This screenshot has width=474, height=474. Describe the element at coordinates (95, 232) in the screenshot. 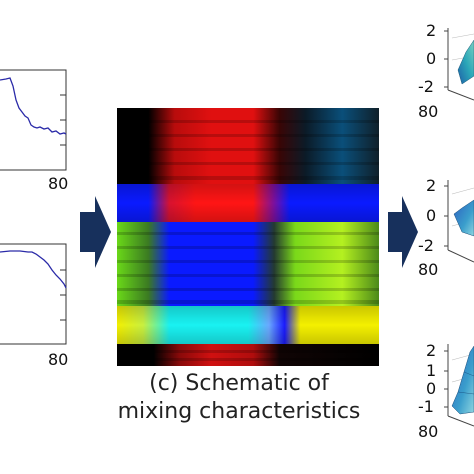

I see `arrow-left` at that location.